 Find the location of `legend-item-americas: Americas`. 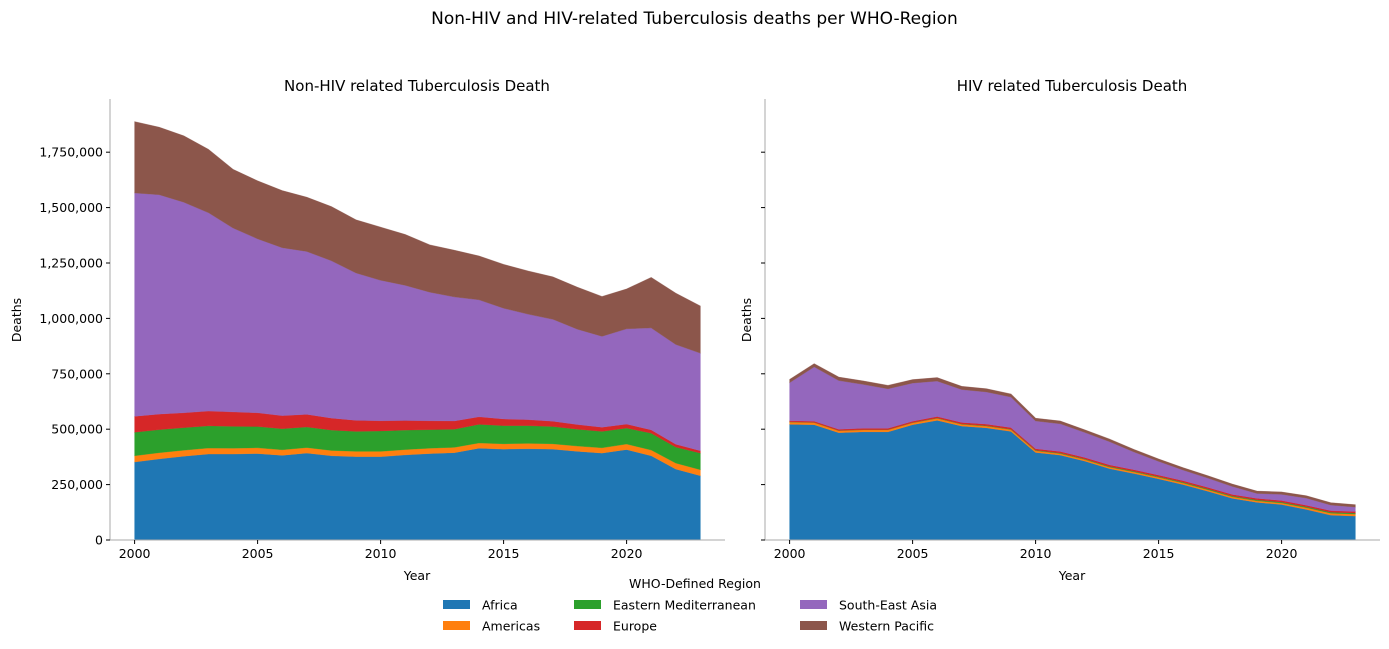

legend-item-americas: Americas is located at coordinates (491, 626).